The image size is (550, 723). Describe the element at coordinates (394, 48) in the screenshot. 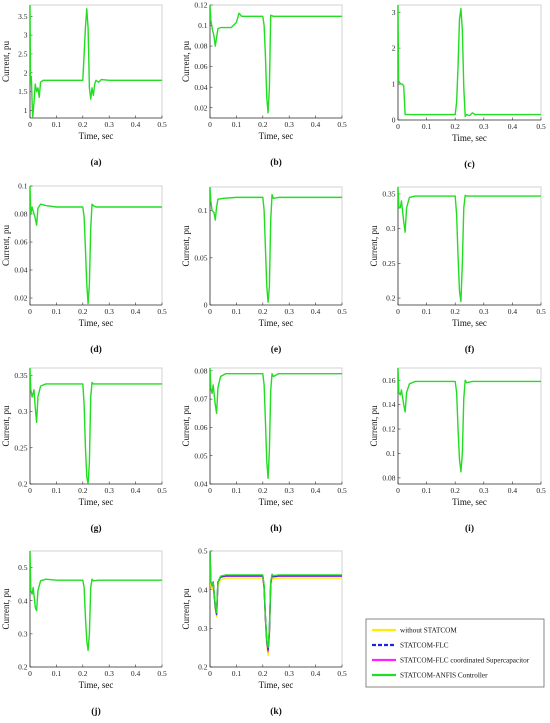

I see `y-tick-label: 2` at that location.